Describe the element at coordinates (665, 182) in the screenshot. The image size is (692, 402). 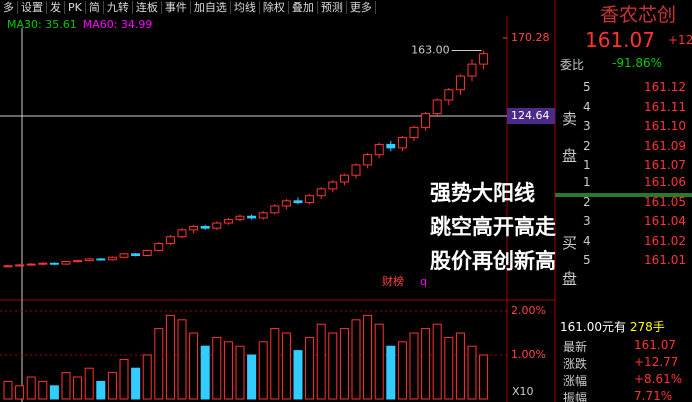
I see `level-price: 161.06` at that location.